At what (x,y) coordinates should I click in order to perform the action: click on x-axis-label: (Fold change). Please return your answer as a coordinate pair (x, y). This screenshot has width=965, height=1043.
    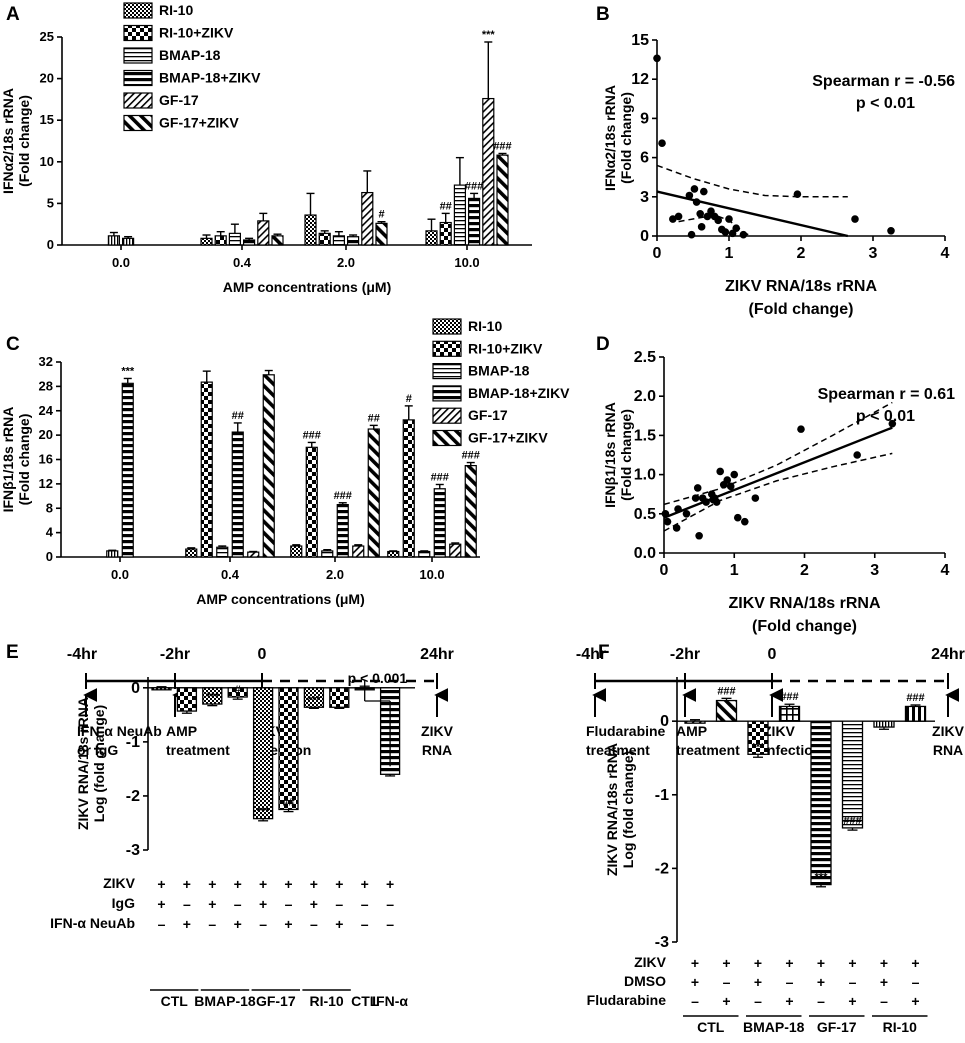
    Looking at the image, I should click on (804, 626).